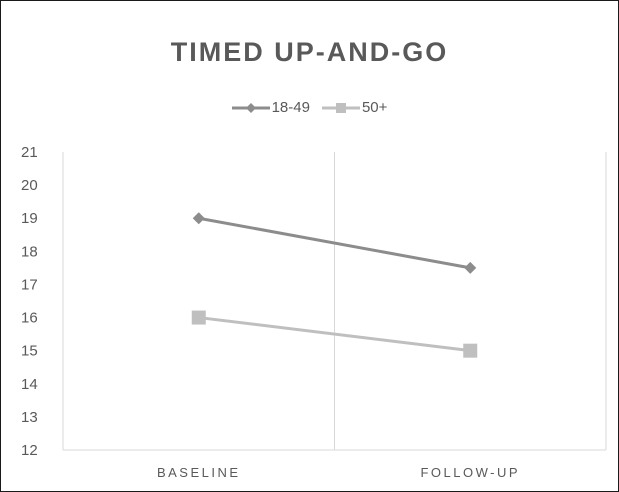 The image size is (619, 492). Describe the element at coordinates (374, 107) in the screenshot. I see `legend-label-series-2: 50+` at that location.